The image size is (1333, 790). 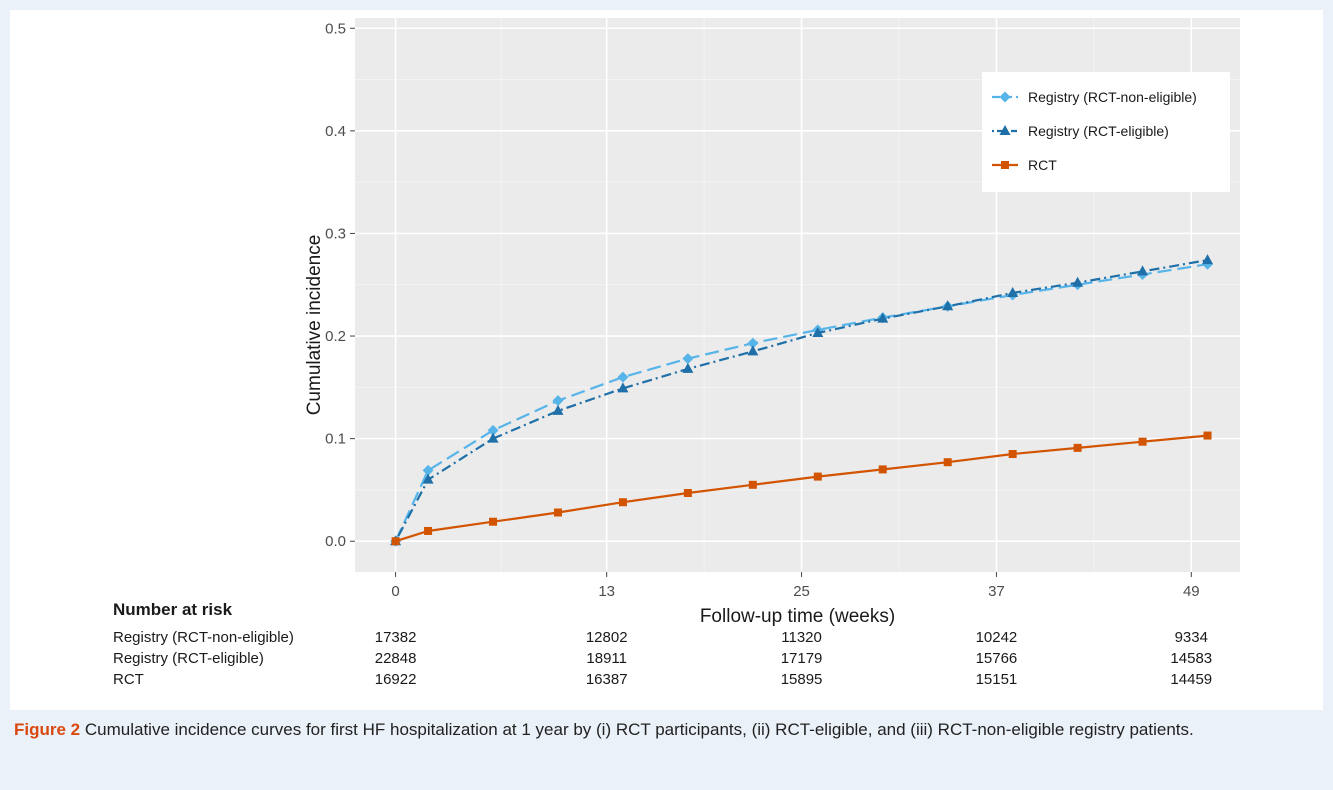 What do you see at coordinates (335, 131) in the screenshot?
I see `y-tick-label: 0.4` at bounding box center [335, 131].